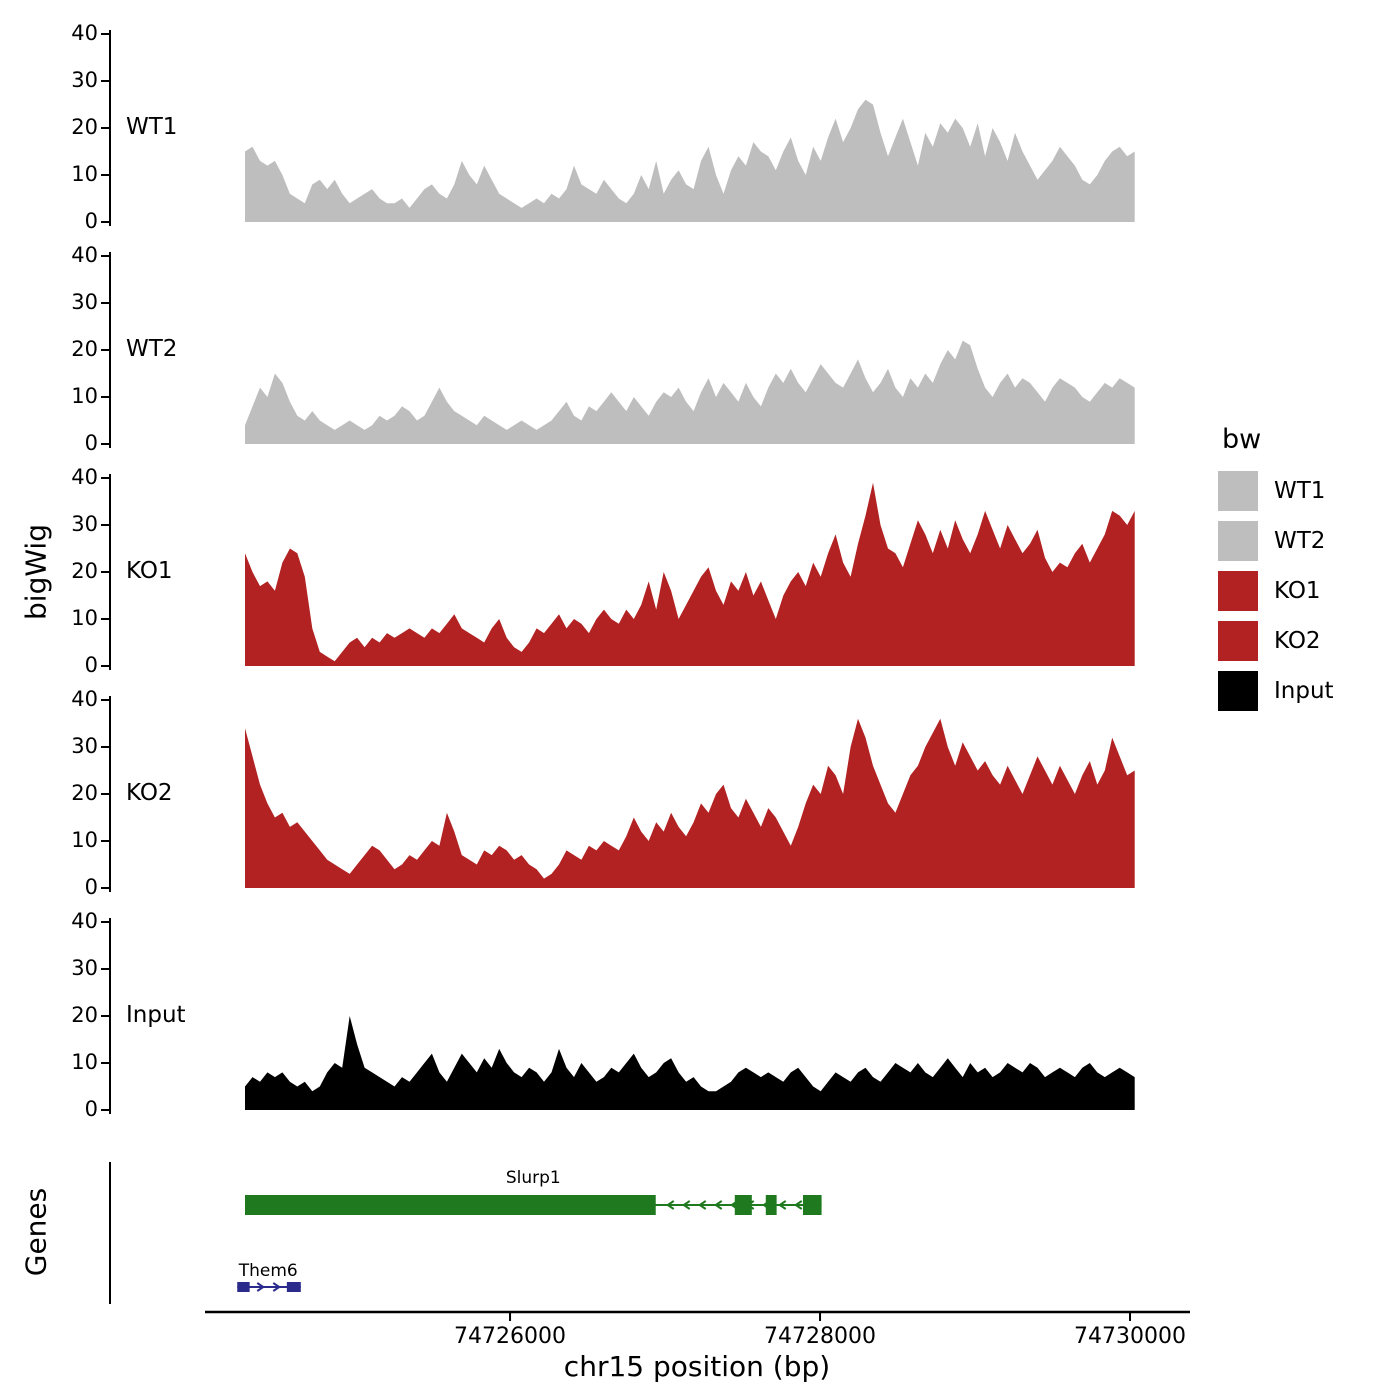  I want to click on legend: bw WT1 WT2 KO1 KO2 Input, so click(1276, 572).